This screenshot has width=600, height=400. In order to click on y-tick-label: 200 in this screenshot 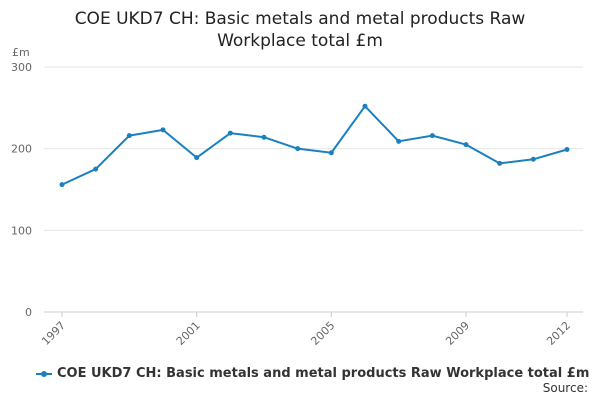, I will do `click(21, 149)`.